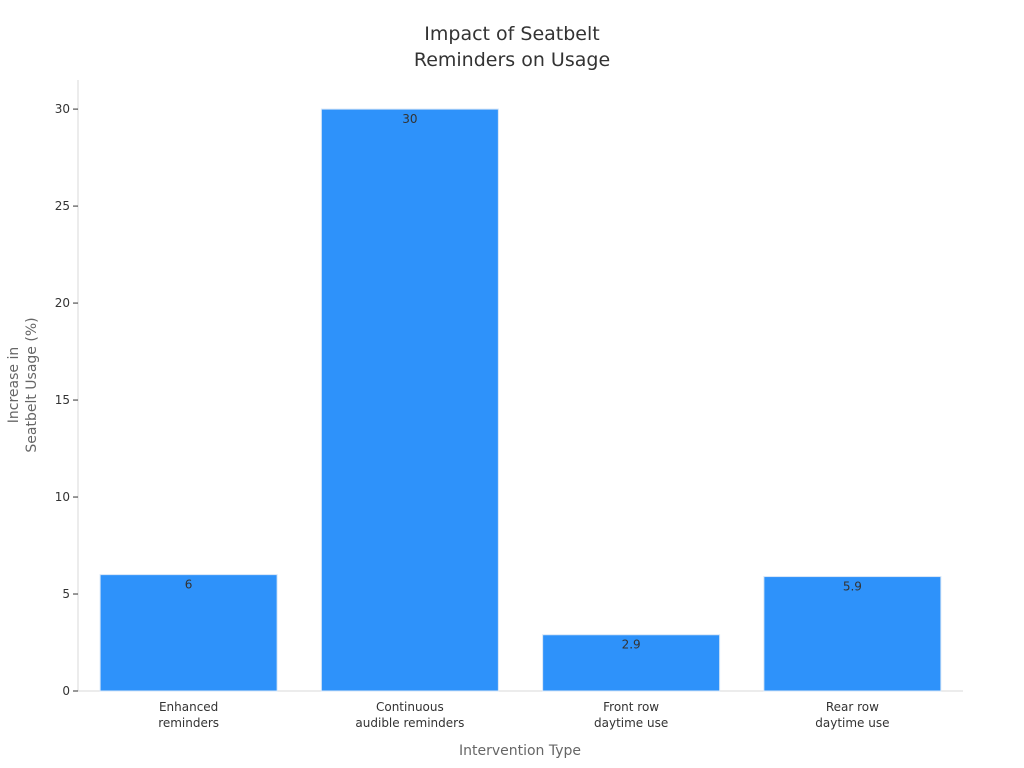 The image size is (1024, 768). What do you see at coordinates (62, 400) in the screenshot?
I see `y-tick-label: 15` at bounding box center [62, 400].